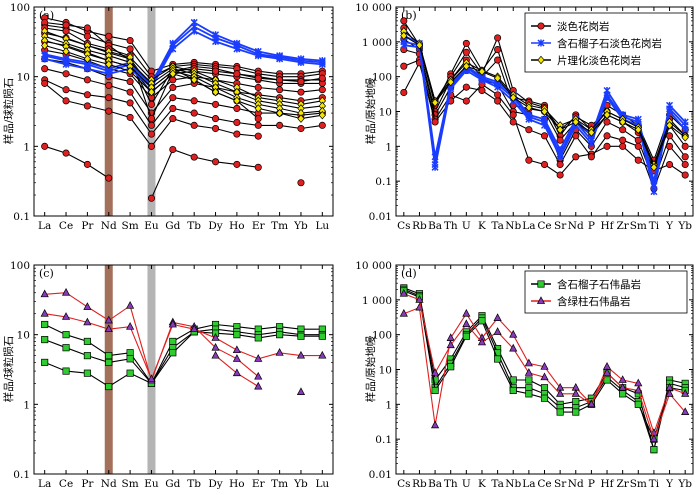 The width and height of the screenshot is (700, 495). Describe the element at coordinates (373, 266) in the screenshot. I see `y-tick-label: 10 000` at that location.